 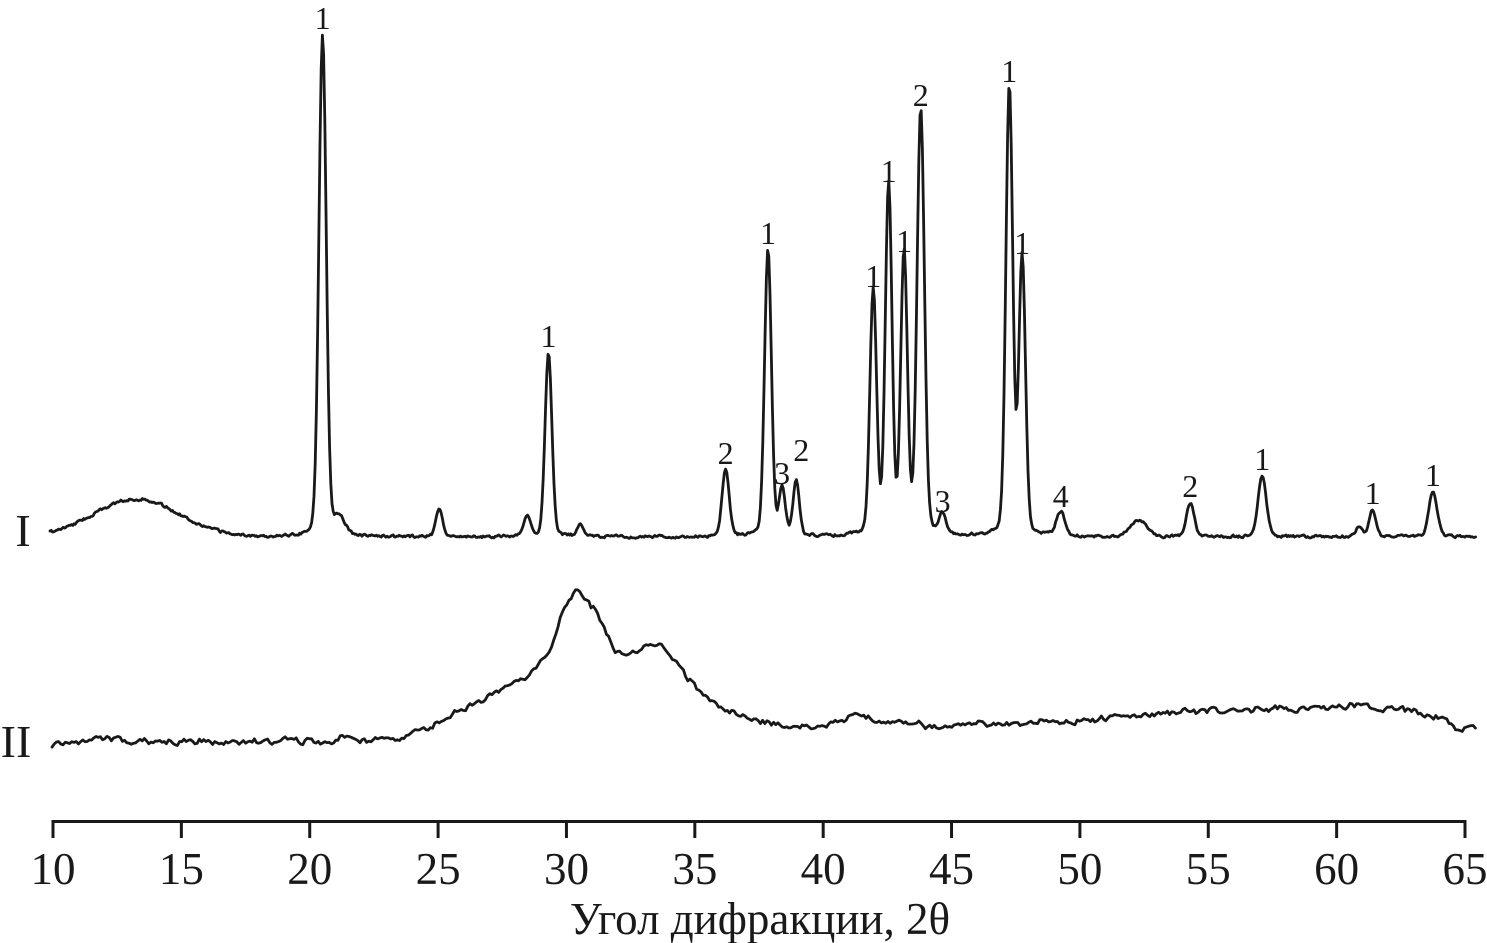 I want to click on x-axis-tick-label: 15, so click(x=181, y=869).